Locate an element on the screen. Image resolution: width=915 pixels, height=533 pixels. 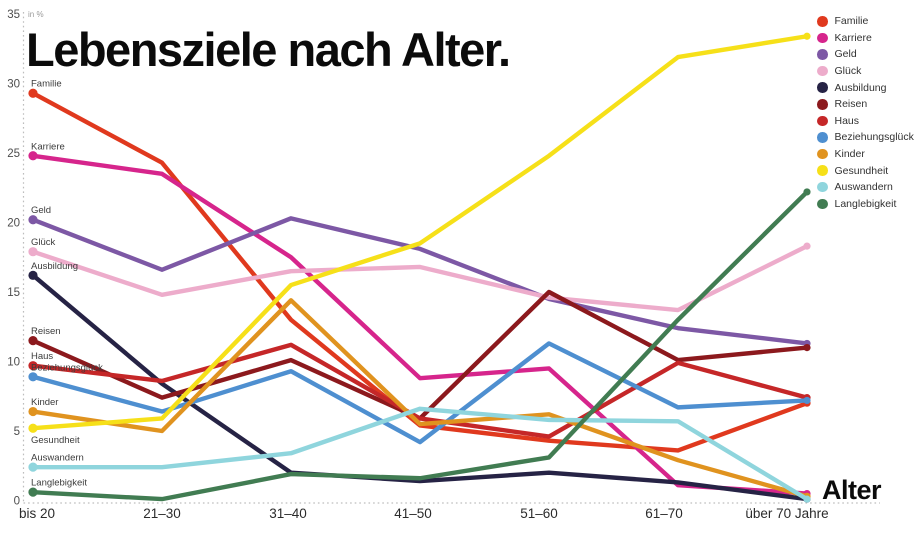
legend-item-label: Auswandern is located at coordinates (863, 187).